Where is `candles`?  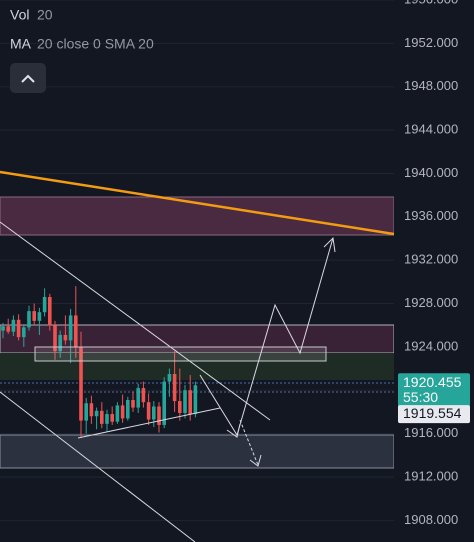 candles is located at coordinates (99, 362).